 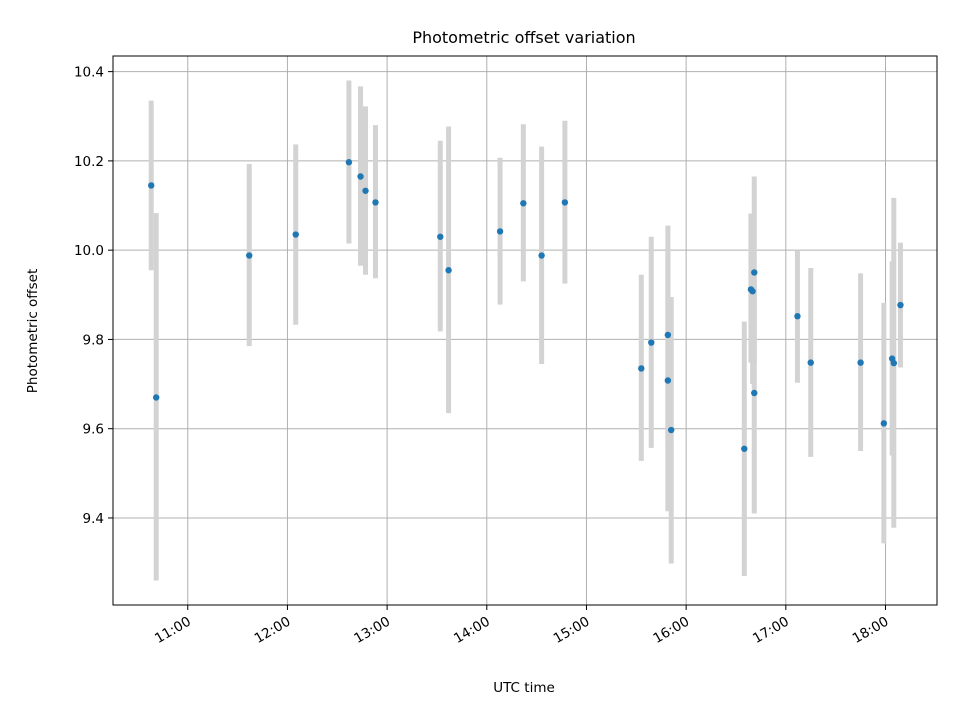 What do you see at coordinates (524, 688) in the screenshot?
I see `x-axis-label: UTC time` at bounding box center [524, 688].